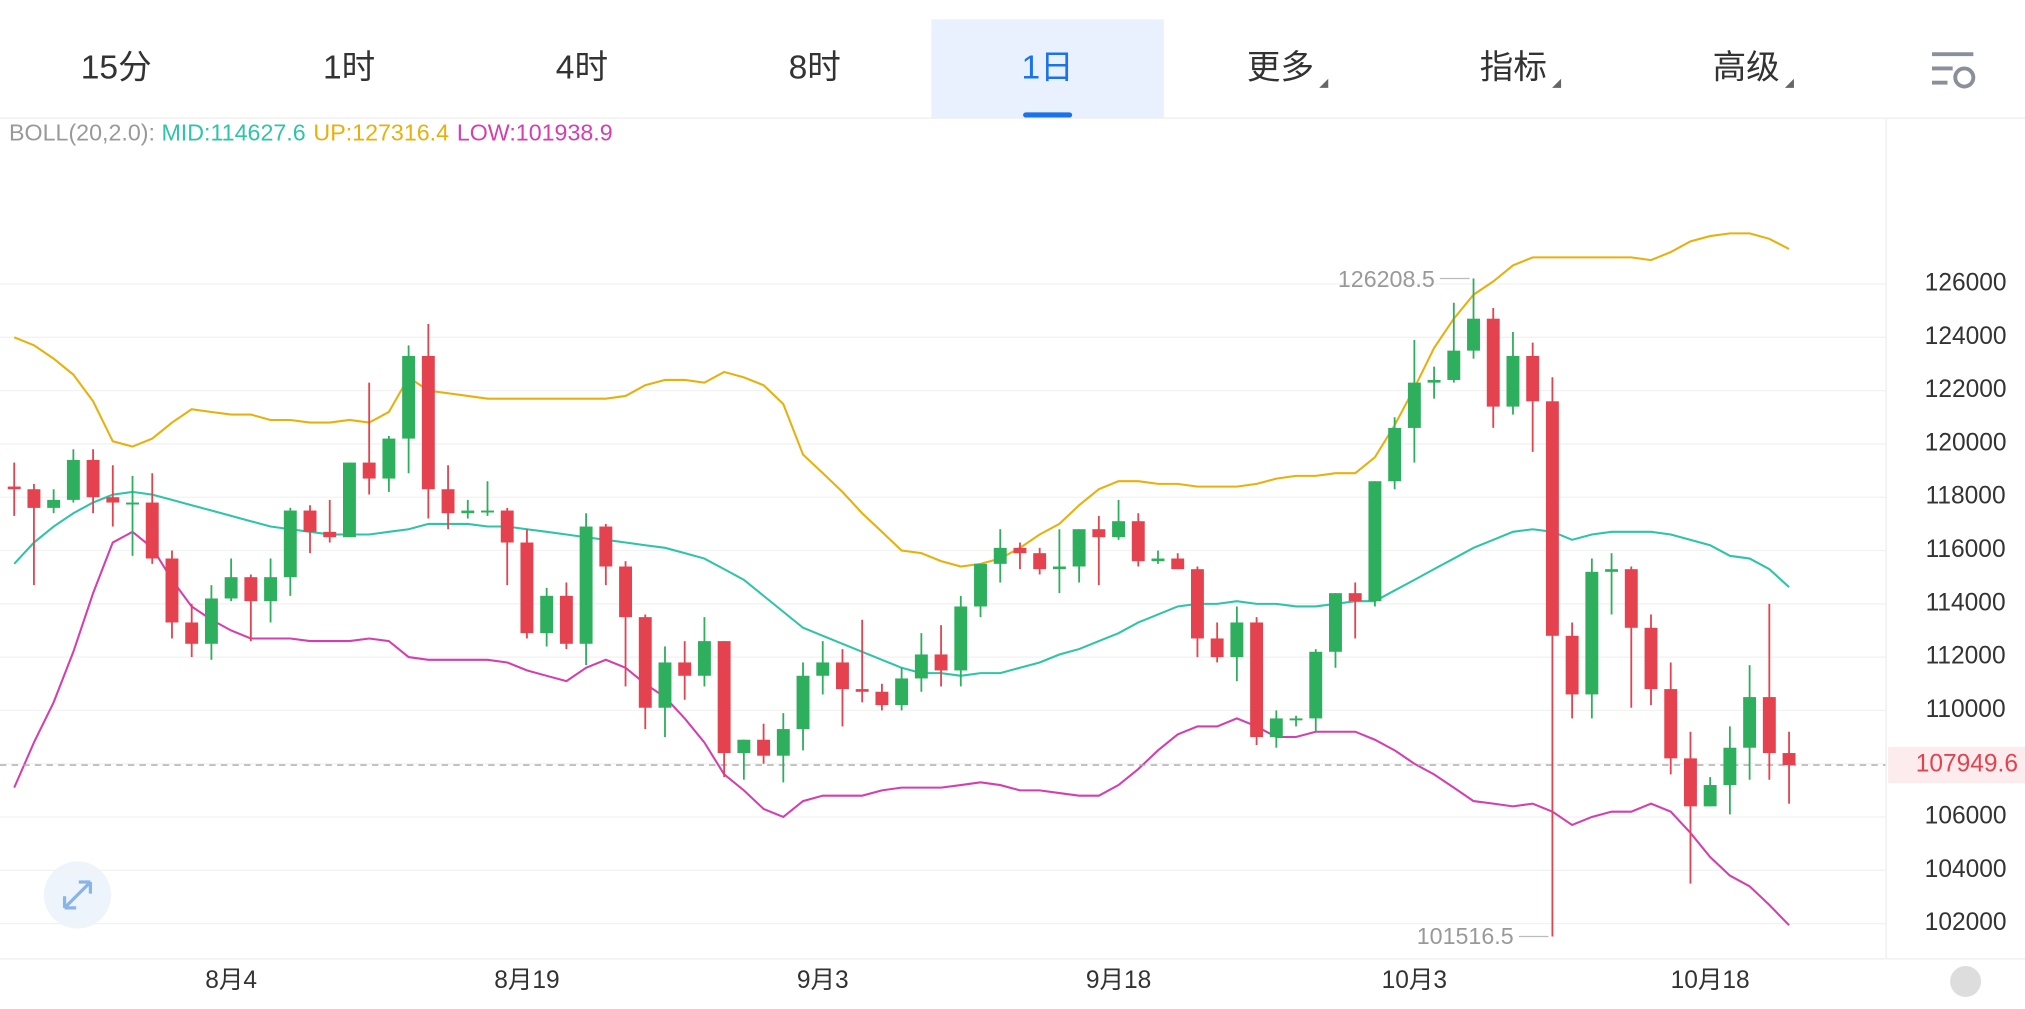 Image resolution: width=2025 pixels, height=1009 pixels. Describe the element at coordinates (1710, 980) in the screenshot. I see `x-tick-label: 10月18` at that location.